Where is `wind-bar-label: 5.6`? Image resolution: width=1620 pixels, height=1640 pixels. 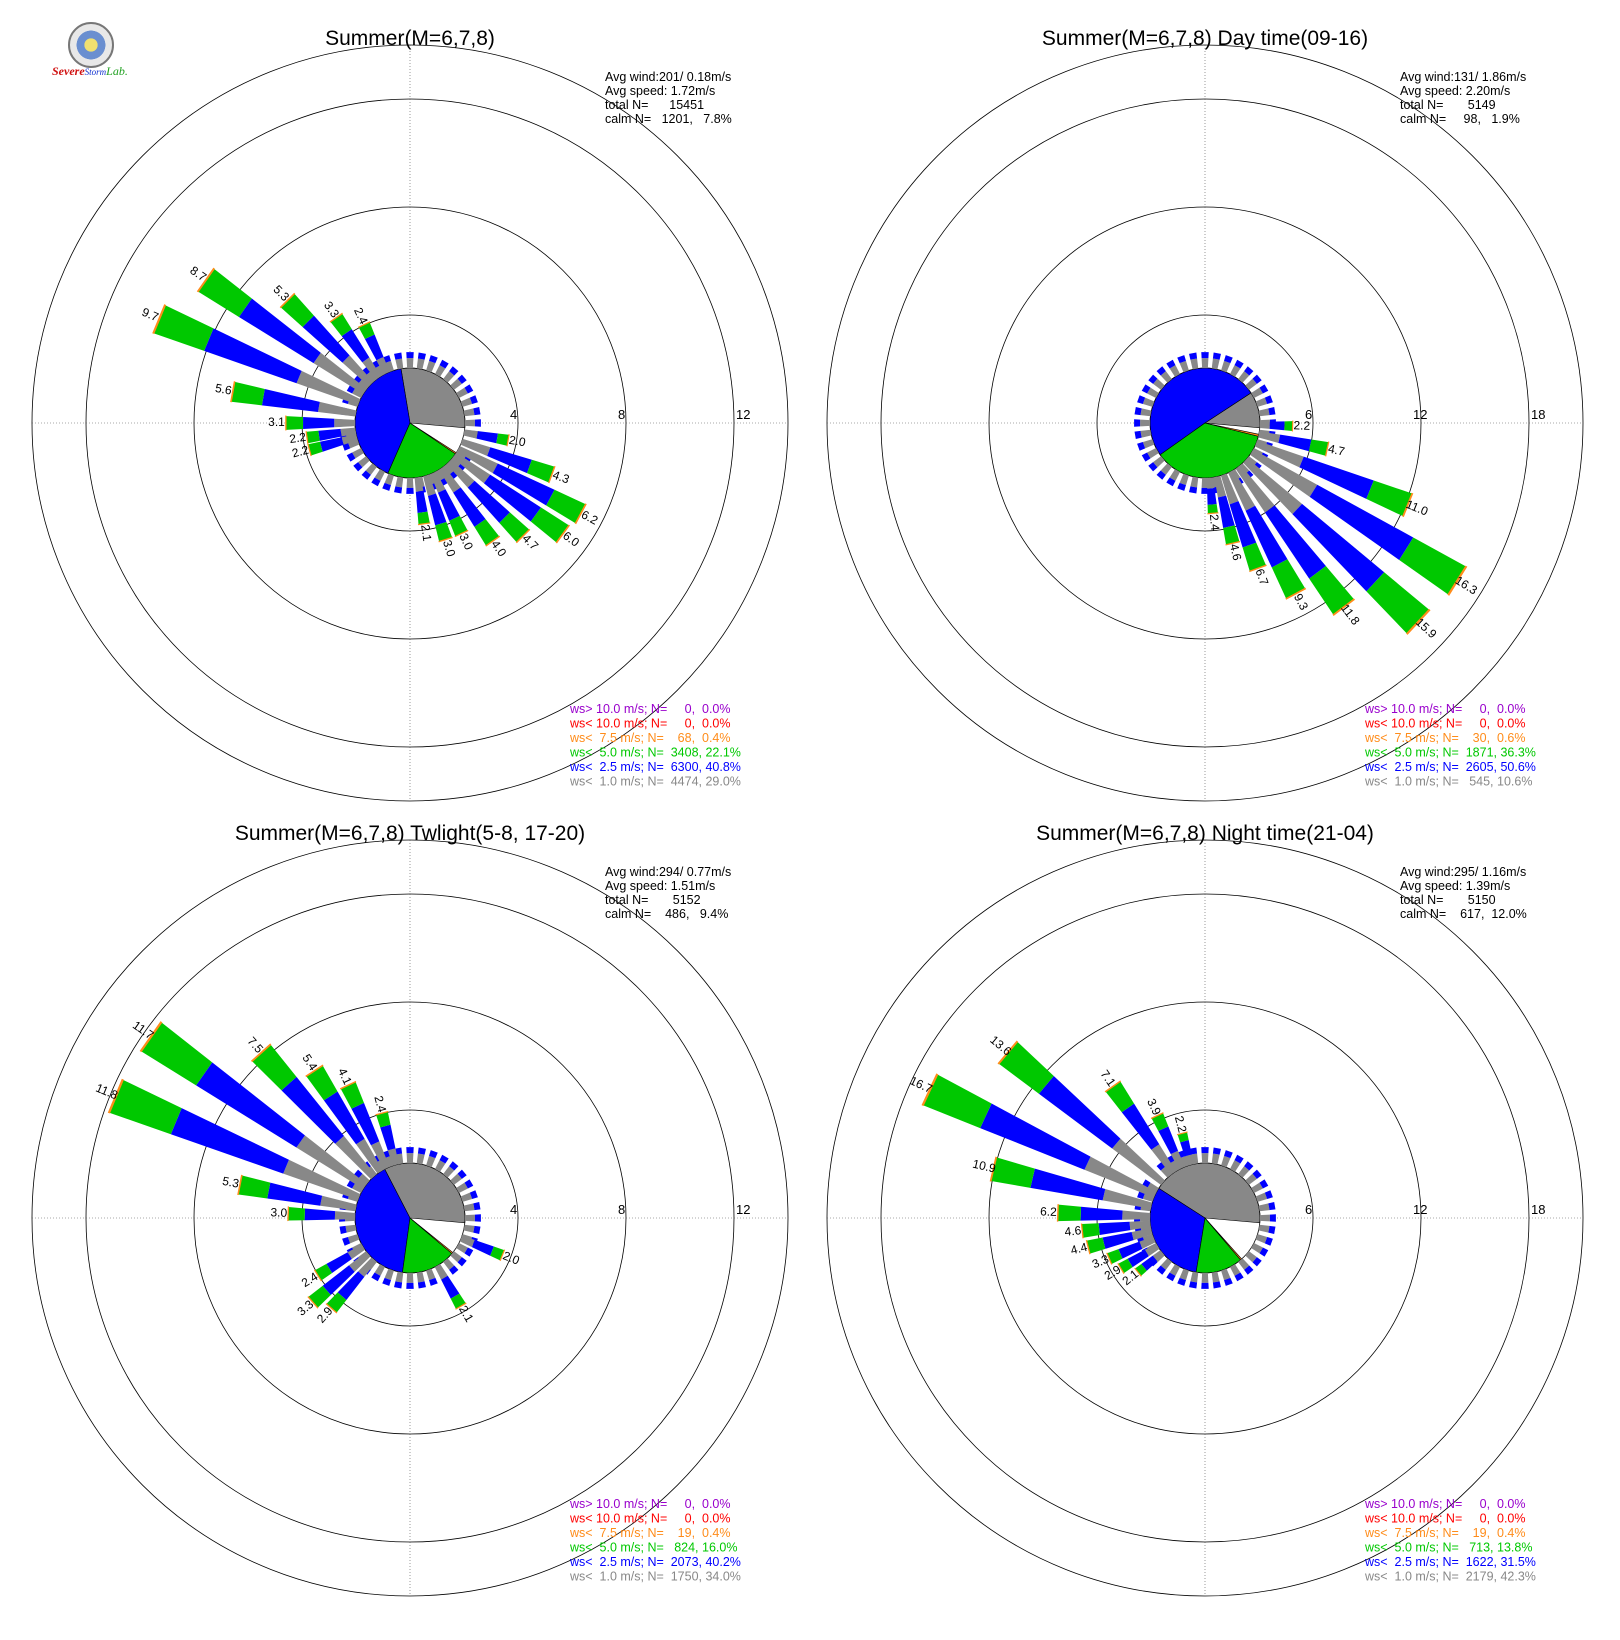
wind-bar-label: 5.6 is located at coordinates (223, 389).